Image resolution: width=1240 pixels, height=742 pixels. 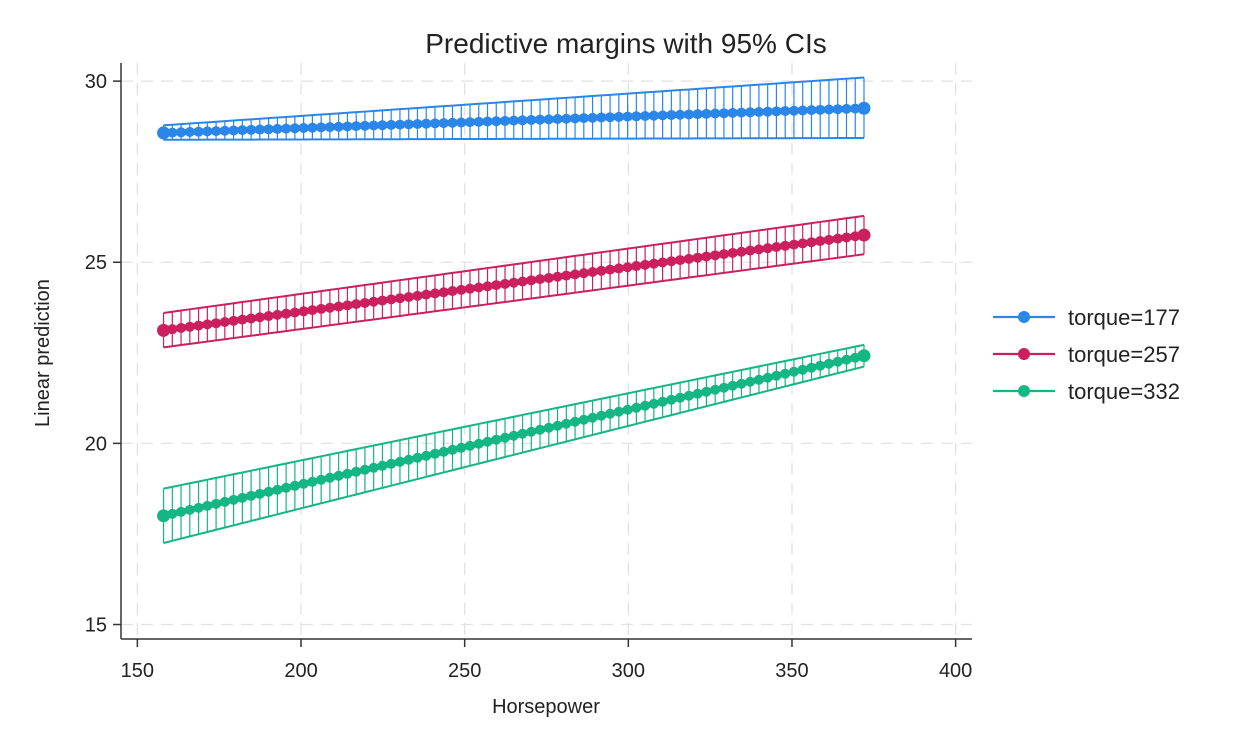 I want to click on x-axis-title: Horsepower, so click(x=546, y=707).